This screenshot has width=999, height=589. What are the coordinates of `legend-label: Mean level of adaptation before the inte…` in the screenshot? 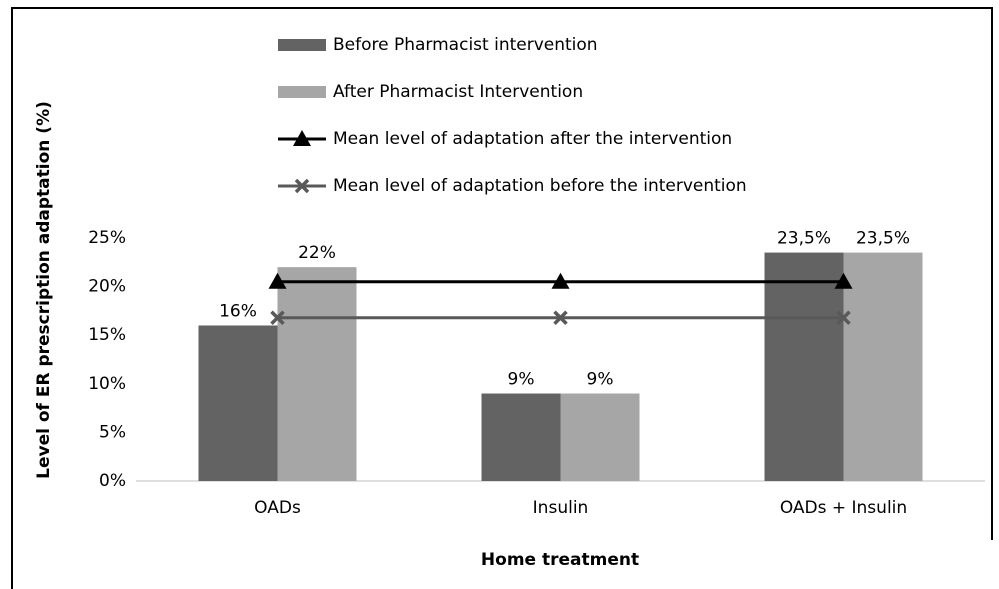 It's located at (540, 186).